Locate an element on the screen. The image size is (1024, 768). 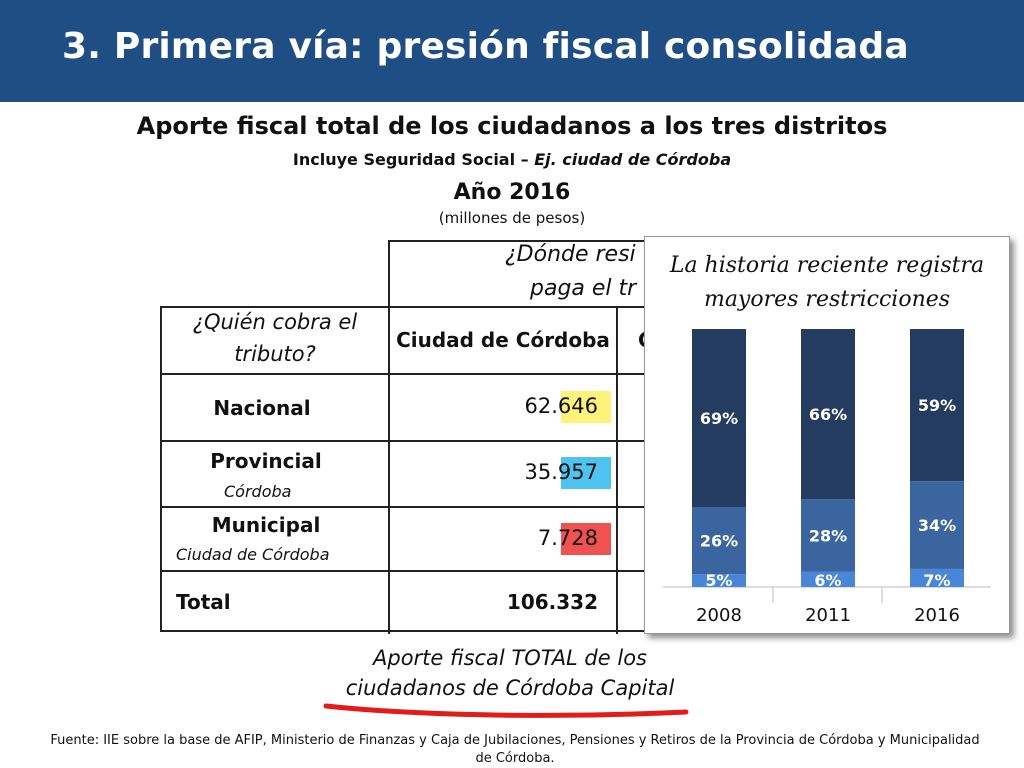
highlight-municipal is located at coordinates (586, 539).